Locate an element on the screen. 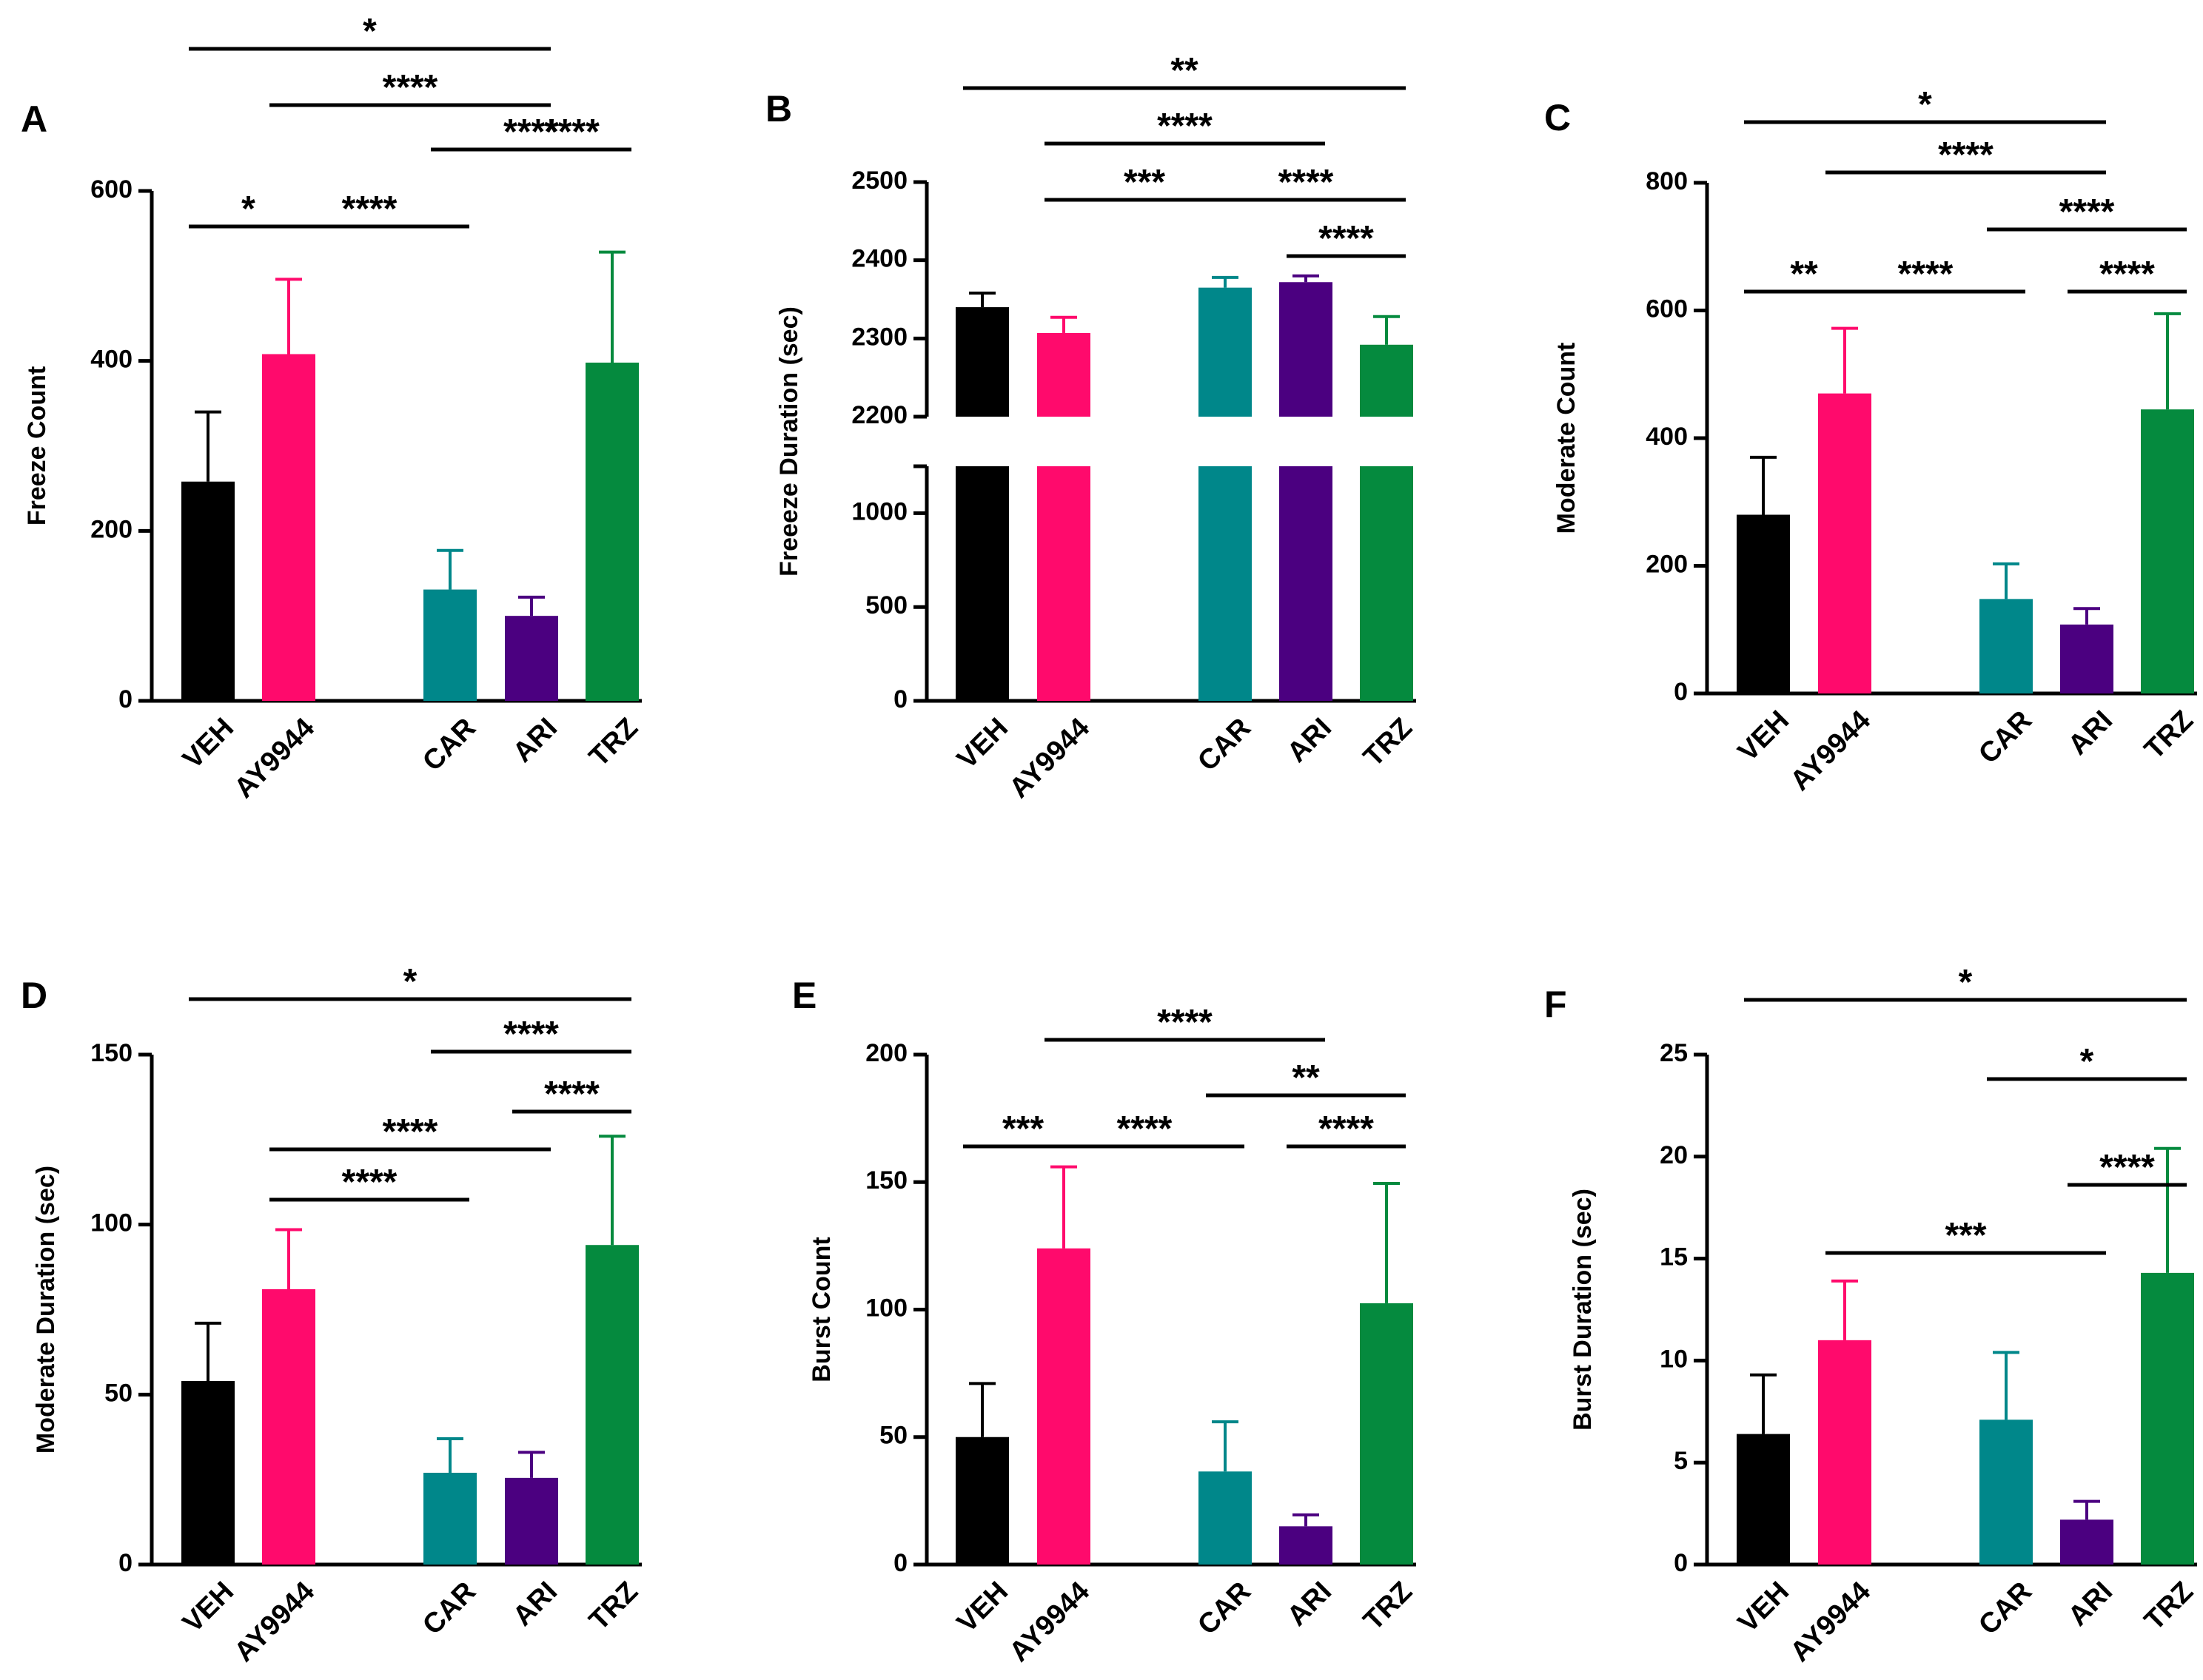  y-tick-label: 10 is located at coordinates (1674, 1359).